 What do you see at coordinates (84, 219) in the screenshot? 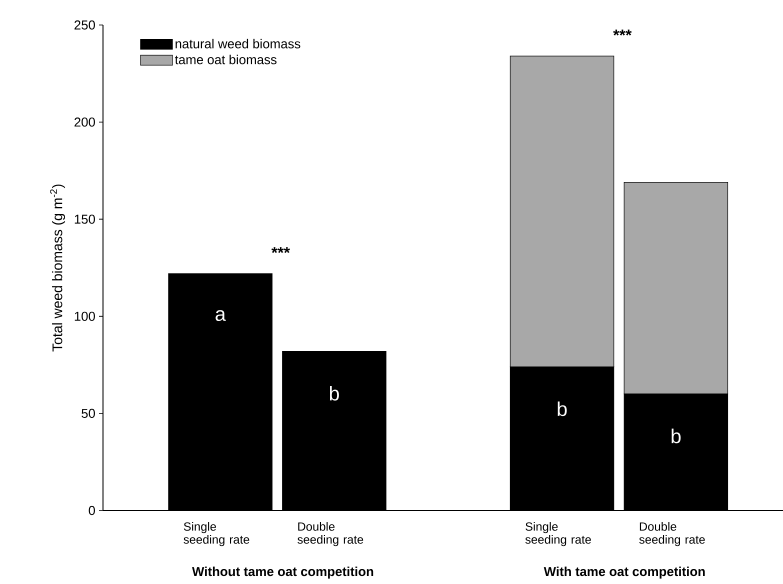
I see `y-tick-label: 150` at bounding box center [84, 219].